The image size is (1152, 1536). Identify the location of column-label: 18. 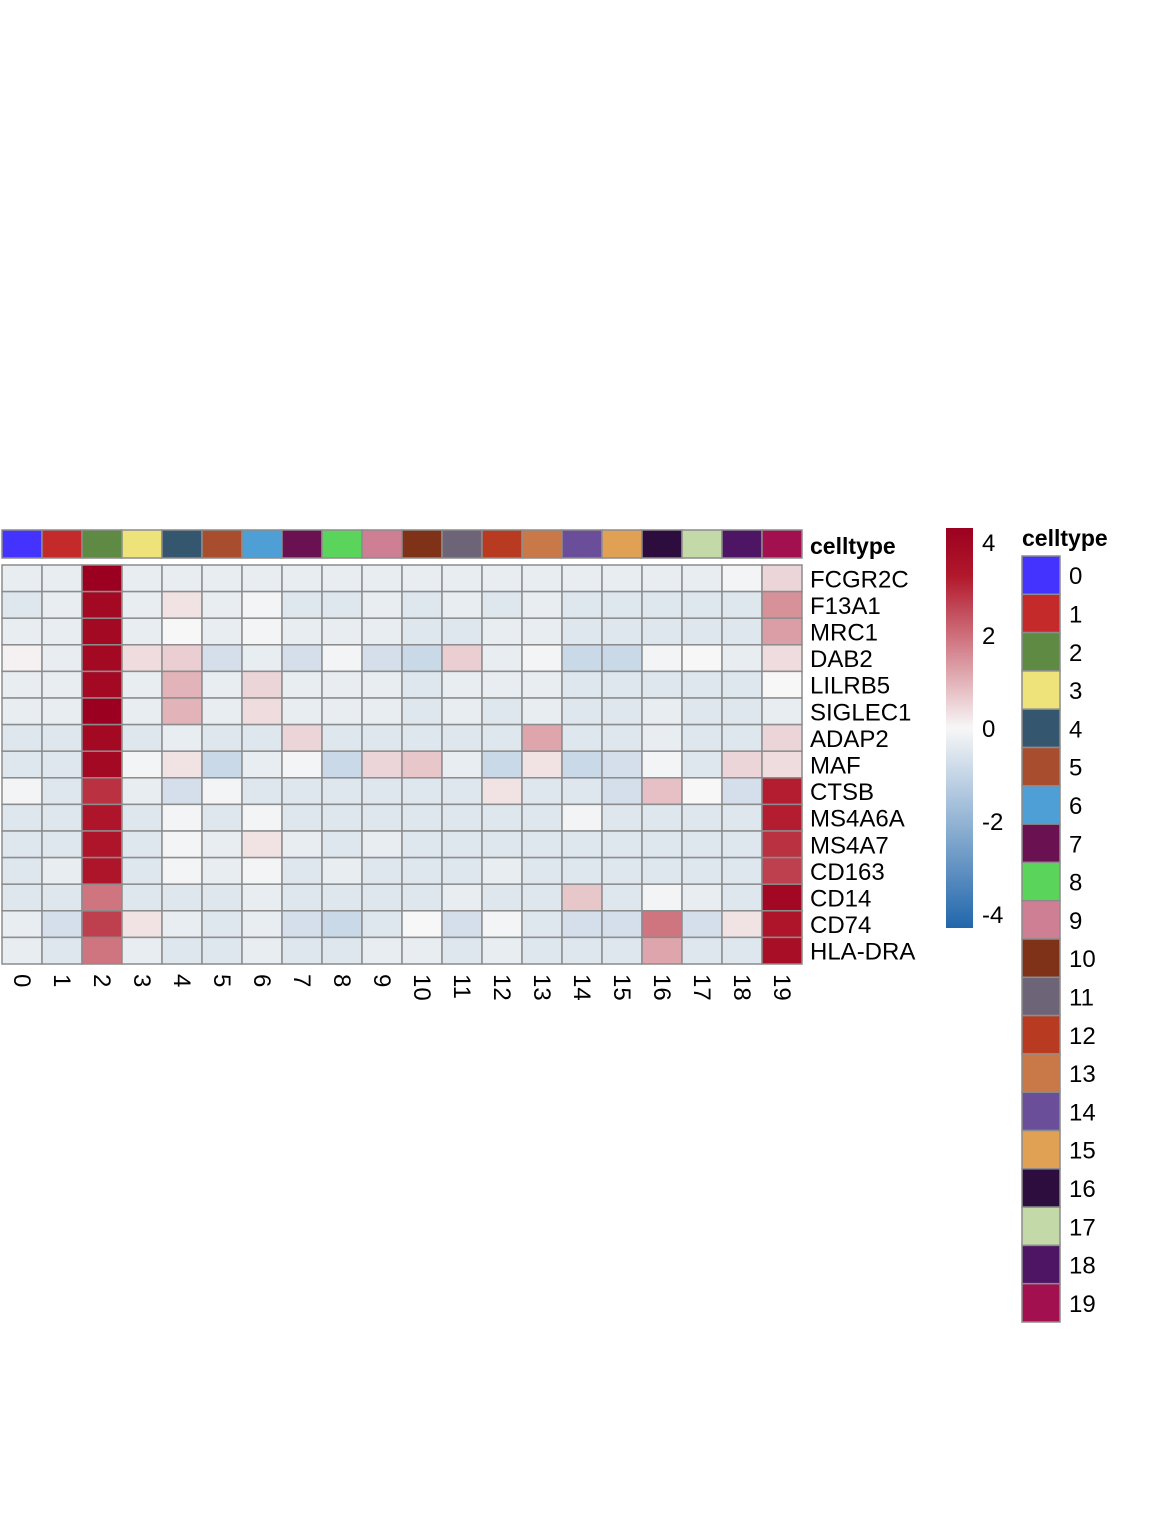
(741, 987).